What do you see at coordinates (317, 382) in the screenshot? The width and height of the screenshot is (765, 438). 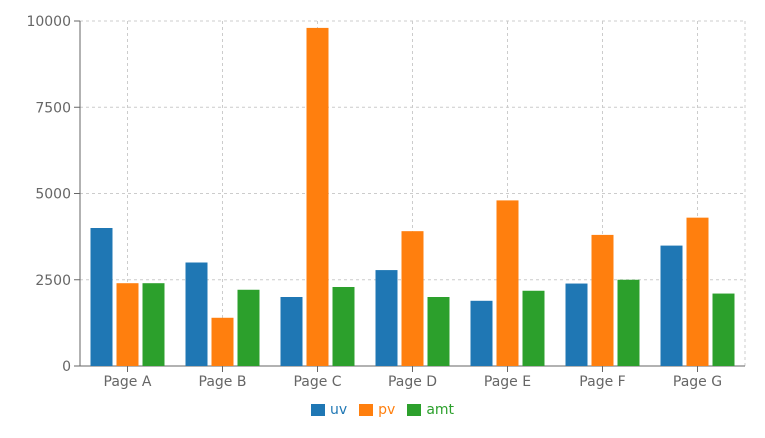 I see `x-tick-label: Page C` at bounding box center [317, 382].